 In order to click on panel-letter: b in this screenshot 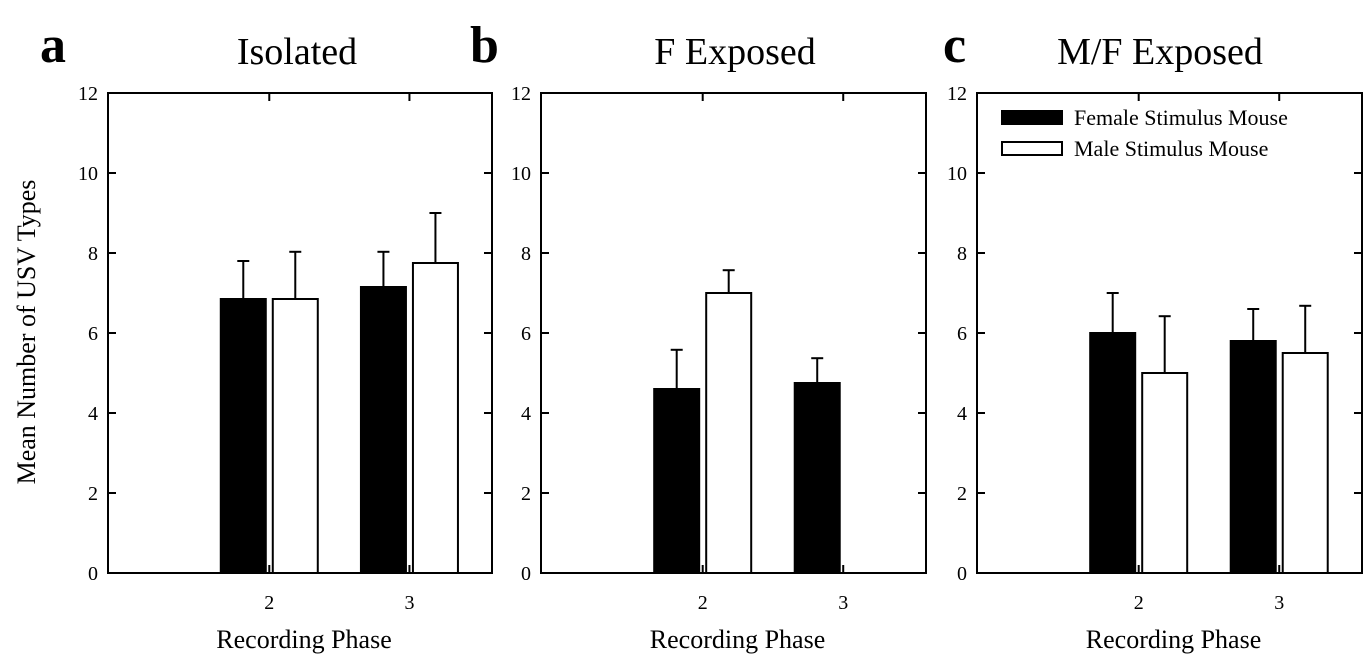, I will do `click(484, 45)`.